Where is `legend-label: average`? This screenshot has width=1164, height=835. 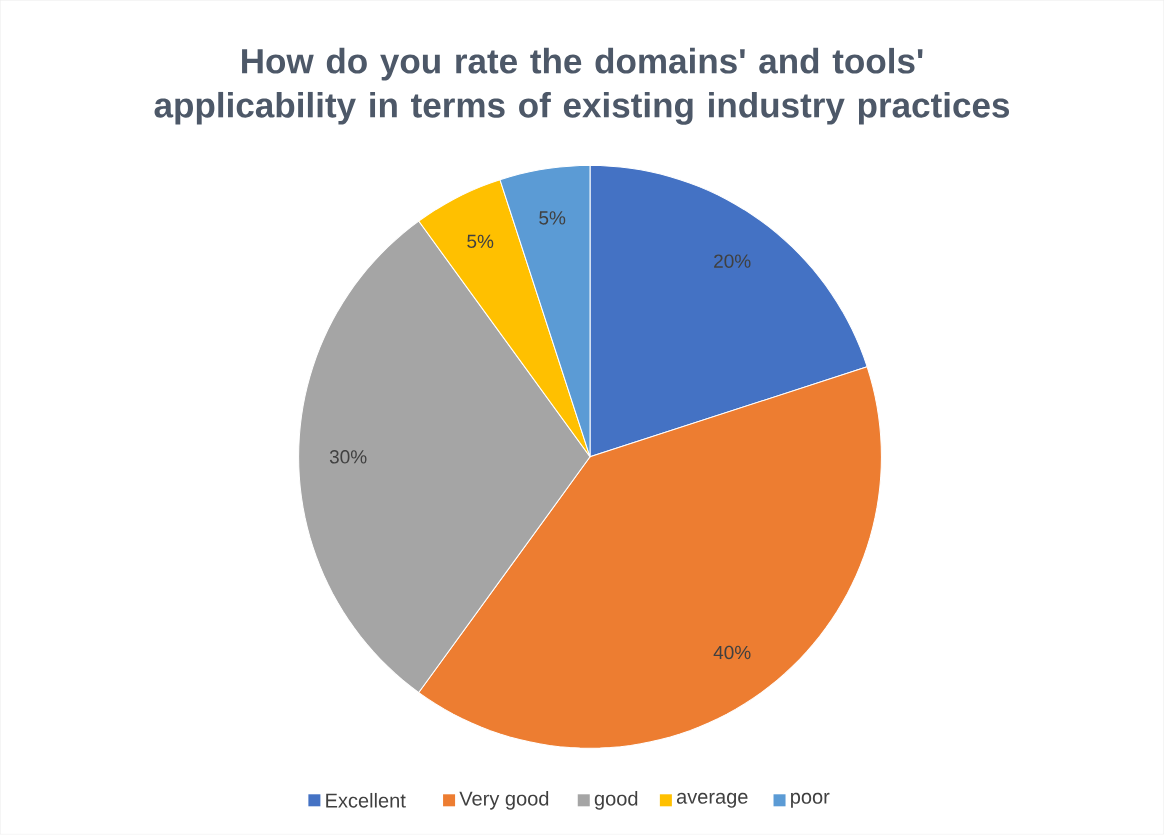
legend-label: average is located at coordinates (712, 800).